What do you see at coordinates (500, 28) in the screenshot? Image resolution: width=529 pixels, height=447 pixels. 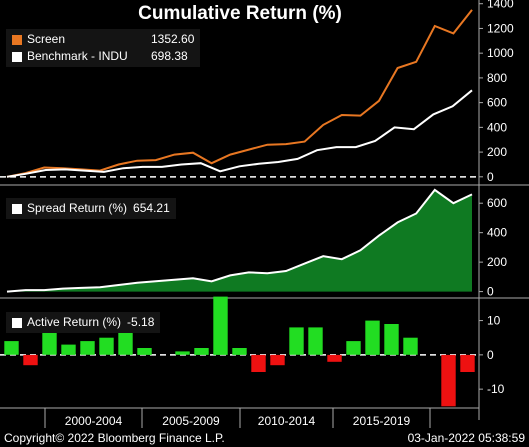 I see `y-tick-label: 1200` at bounding box center [500, 28].